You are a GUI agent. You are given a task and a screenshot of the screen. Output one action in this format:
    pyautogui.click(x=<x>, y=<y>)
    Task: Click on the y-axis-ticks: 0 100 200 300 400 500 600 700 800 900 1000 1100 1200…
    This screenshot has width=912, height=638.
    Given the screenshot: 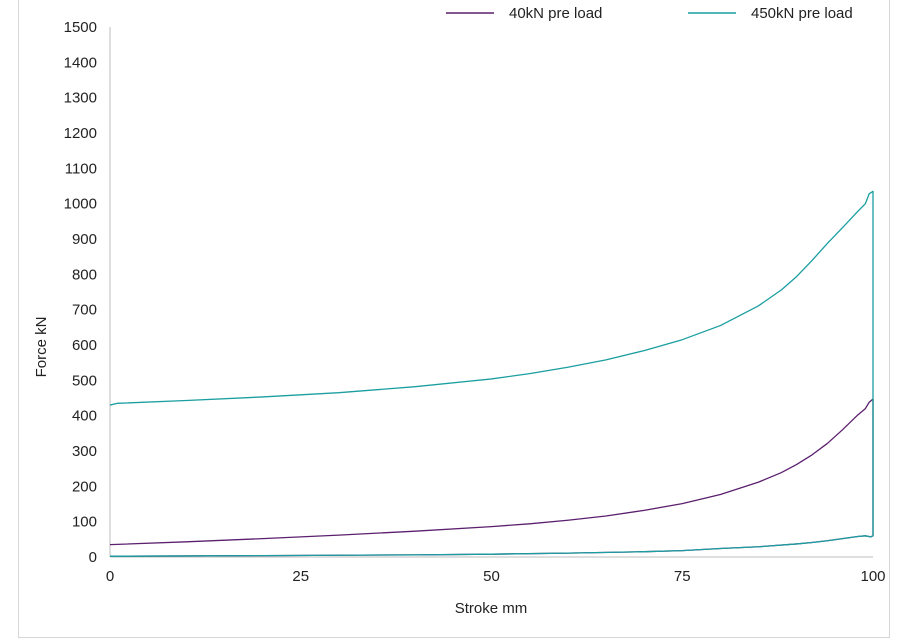 What is the action you would take?
    pyautogui.click(x=80, y=292)
    